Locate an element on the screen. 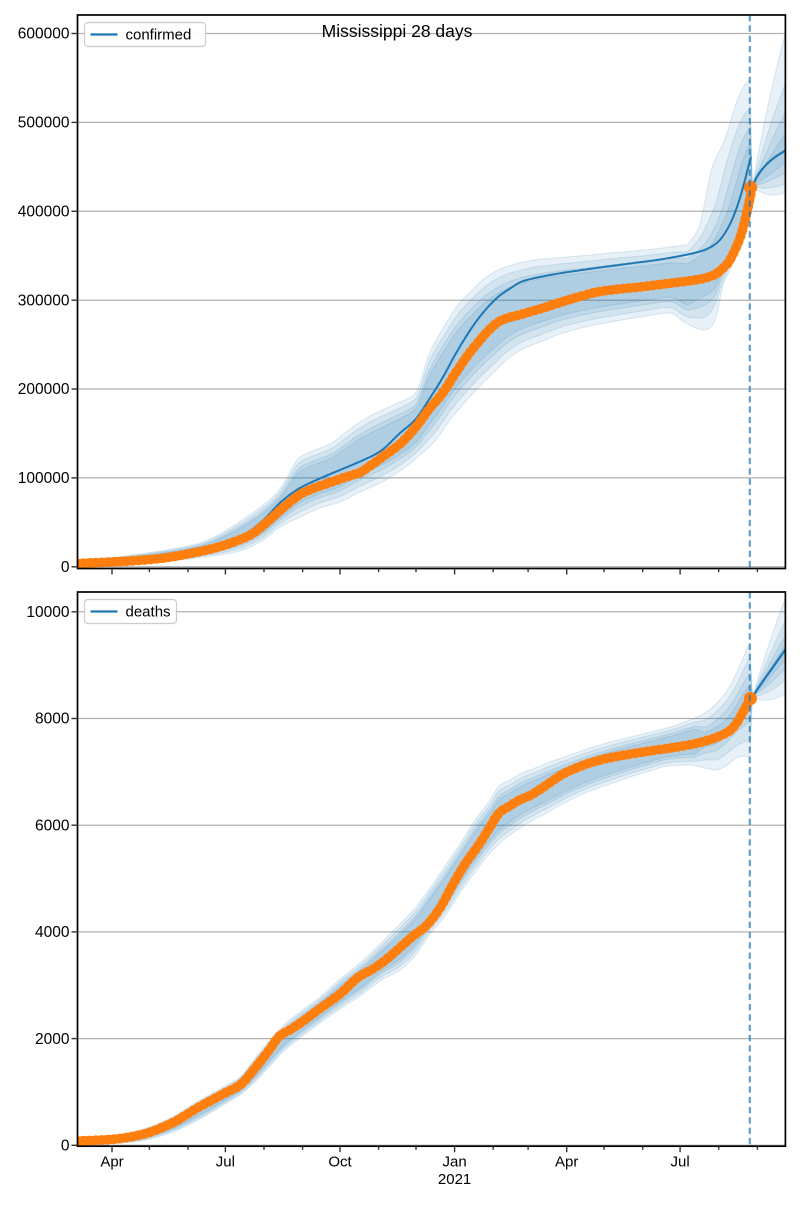  svg-text: 600000 is located at coordinates (44, 34).